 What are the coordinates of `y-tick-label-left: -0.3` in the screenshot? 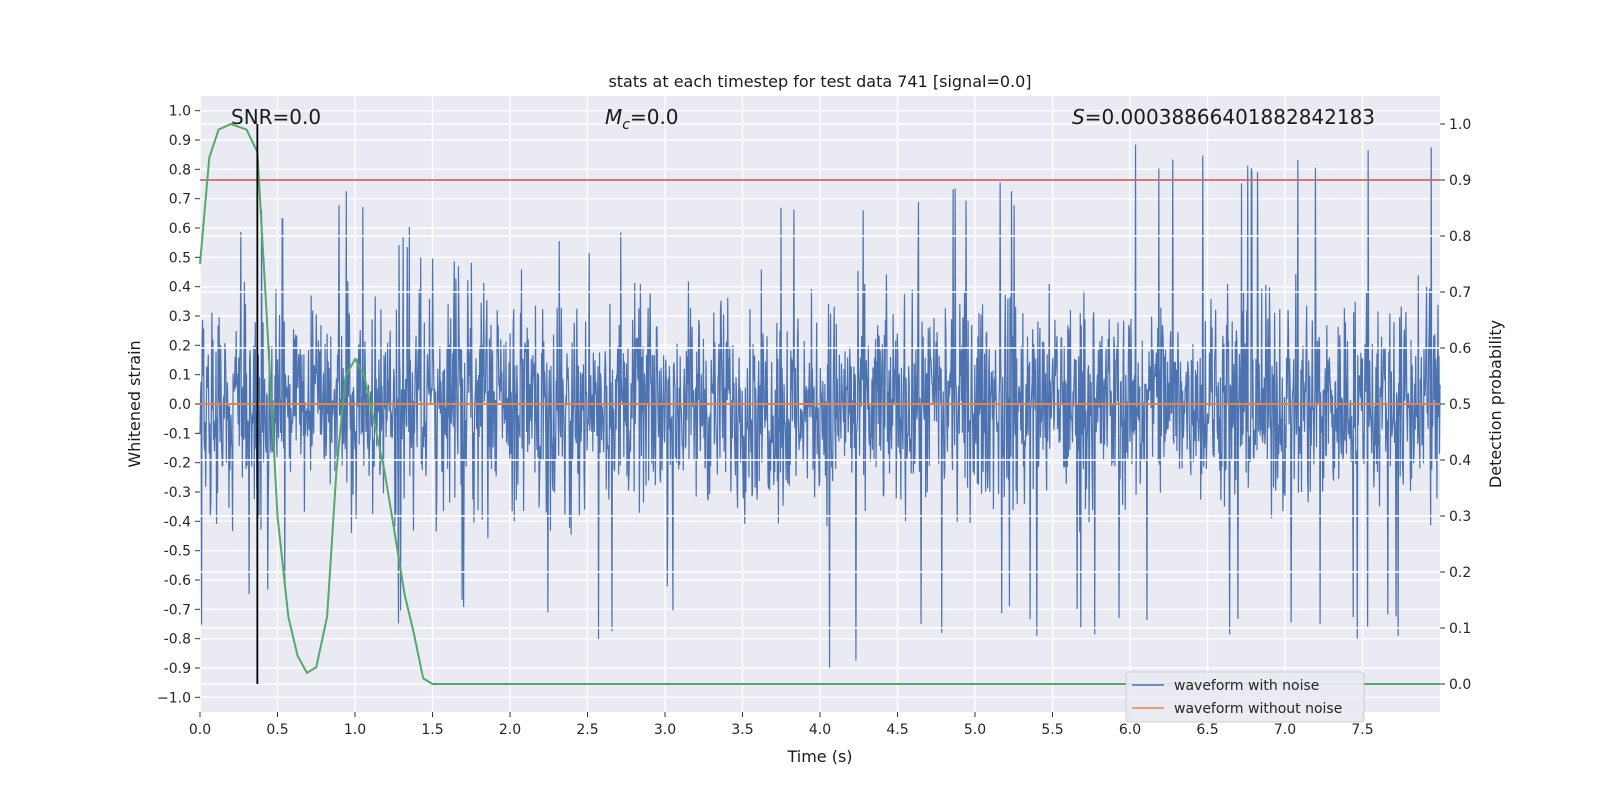 It's located at (177, 493).